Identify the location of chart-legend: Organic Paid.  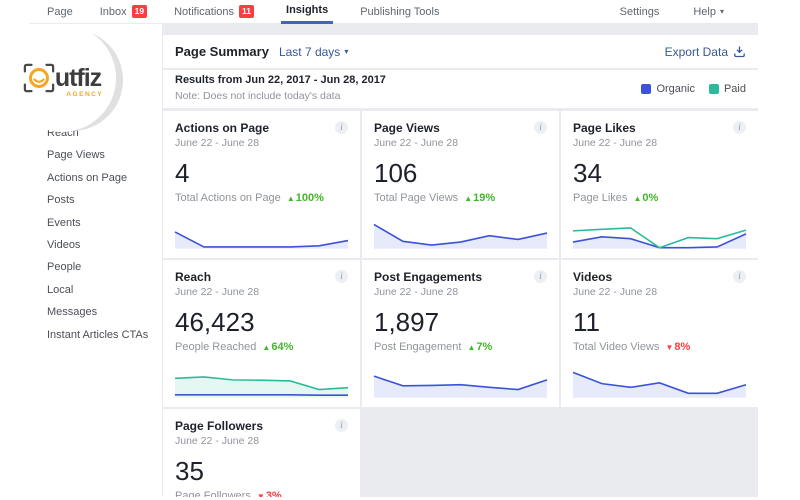
(693, 89).